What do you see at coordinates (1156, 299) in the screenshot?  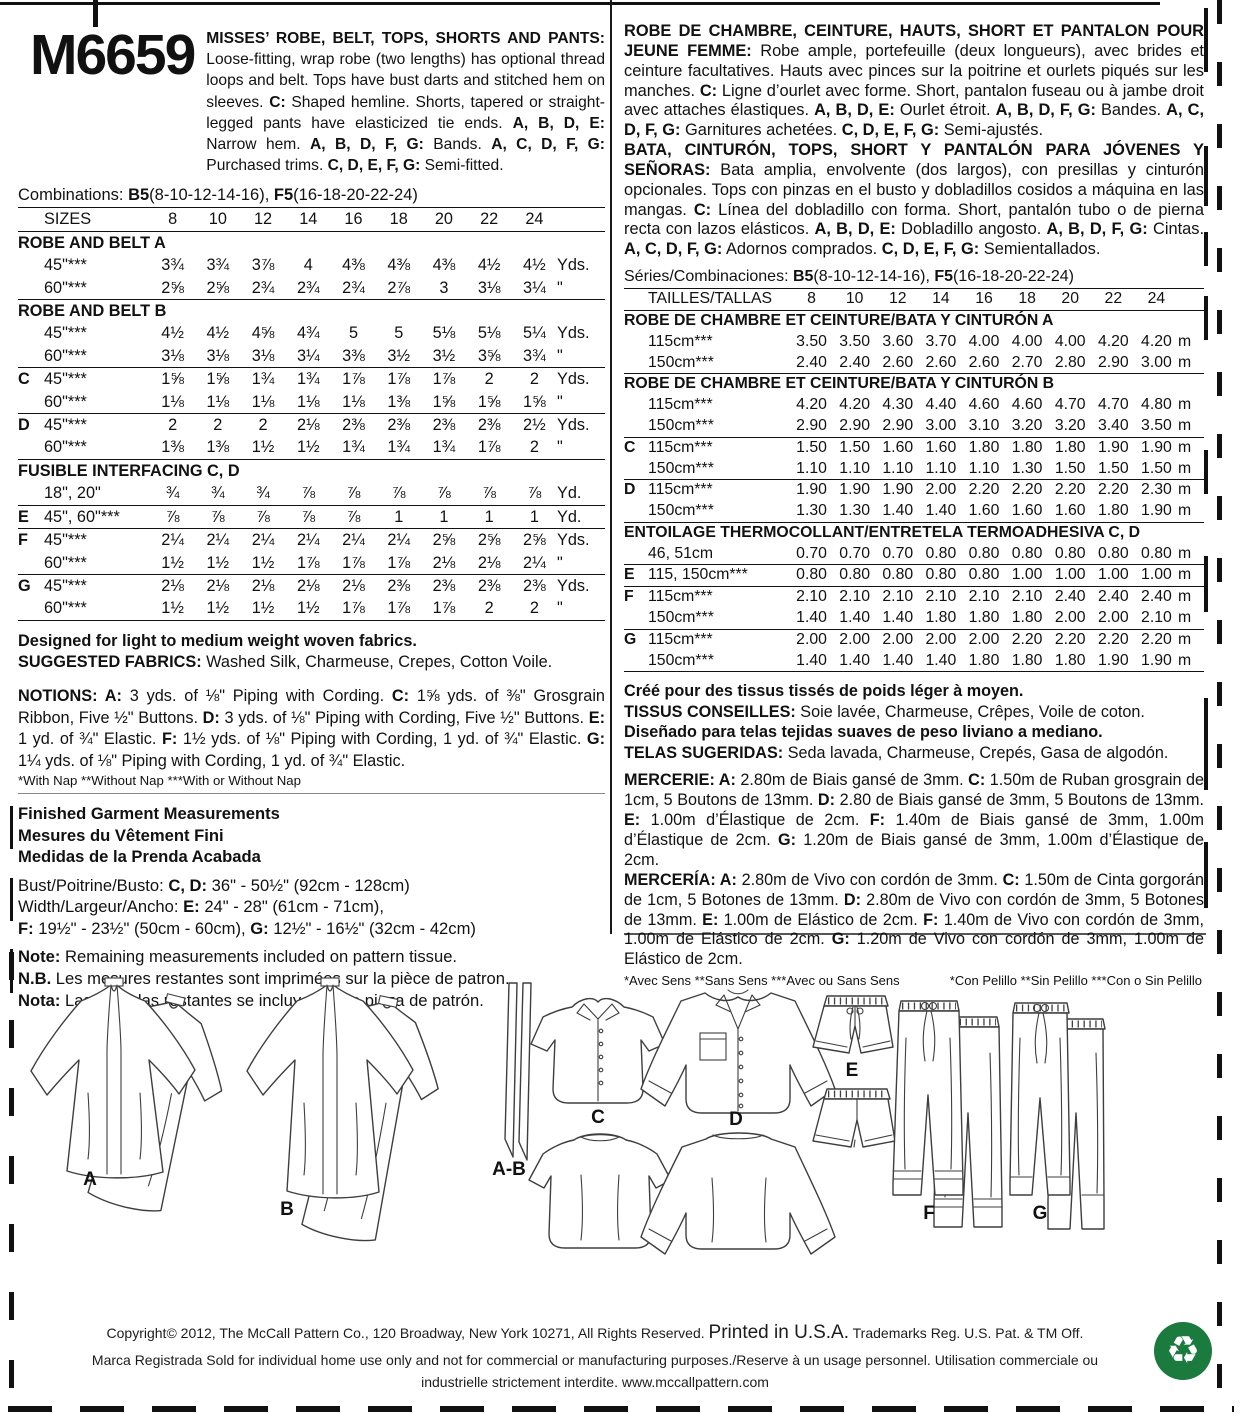 I see `table-cell: 24` at bounding box center [1156, 299].